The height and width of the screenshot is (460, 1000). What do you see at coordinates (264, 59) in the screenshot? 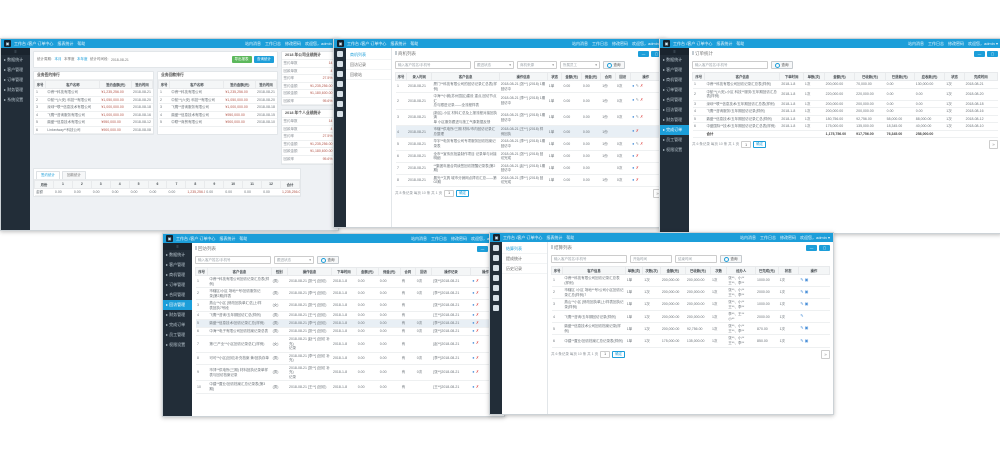
I see `query-stats-button: 查询统计` at bounding box center [264, 59].